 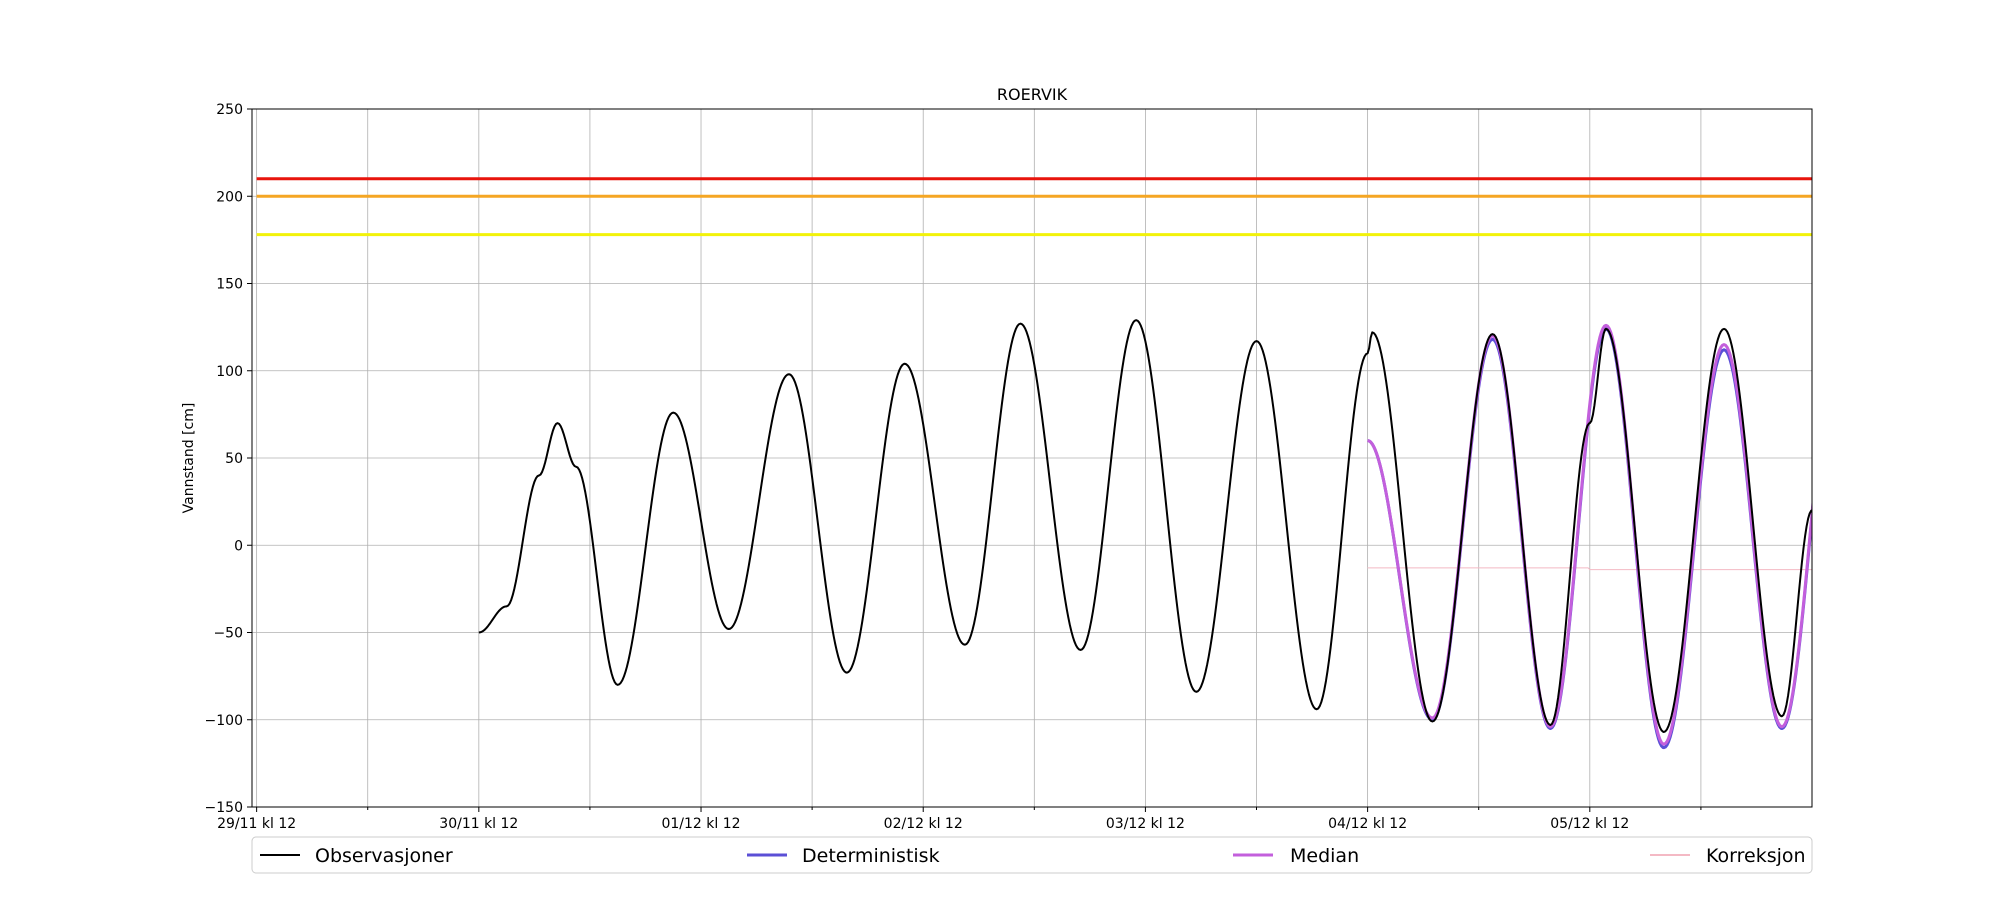 What do you see at coordinates (229, 285) in the screenshot?
I see `y-tick-label: 150` at bounding box center [229, 285].